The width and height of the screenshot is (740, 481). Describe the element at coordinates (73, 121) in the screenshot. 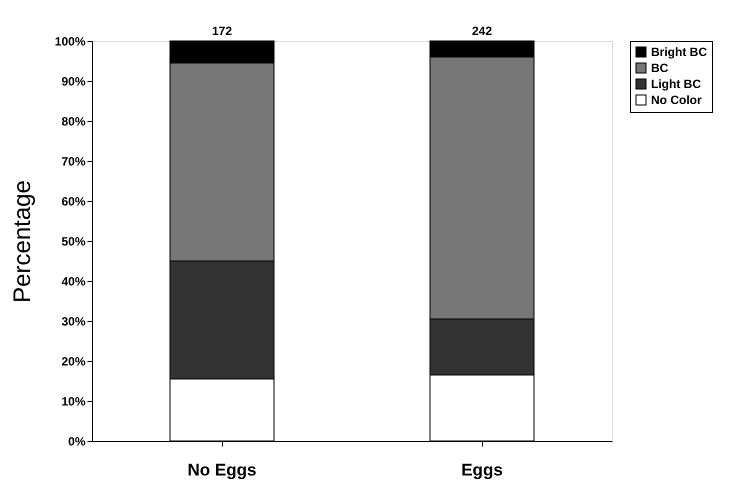

I see `y-tick-label: 80%` at that location.